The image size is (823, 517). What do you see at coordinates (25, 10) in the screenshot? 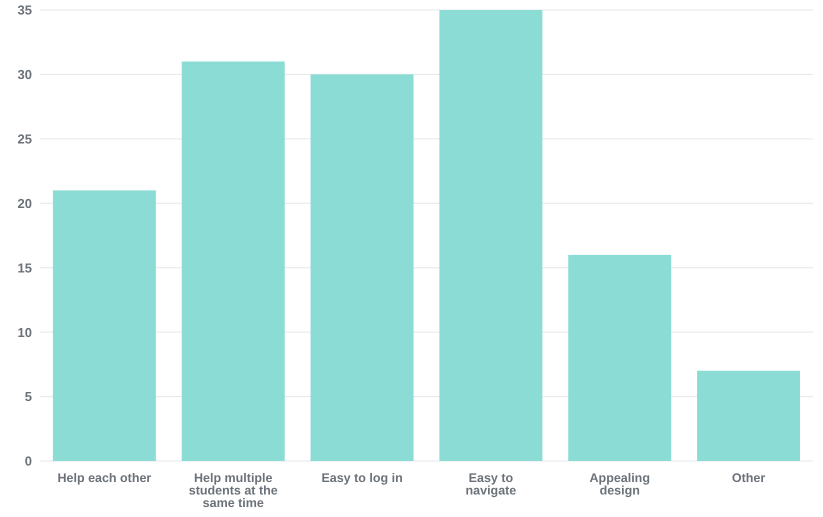
I see `y-tick-label: 35` at bounding box center [25, 10].